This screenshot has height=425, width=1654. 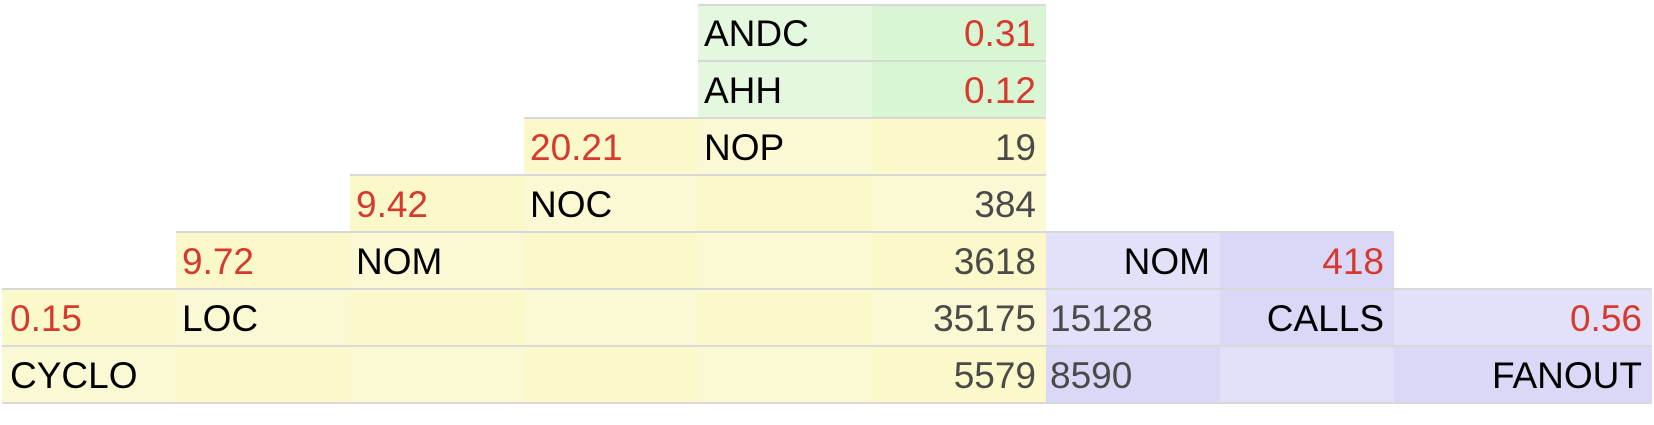 I want to click on ahh-label: AHH, so click(x=743, y=90).